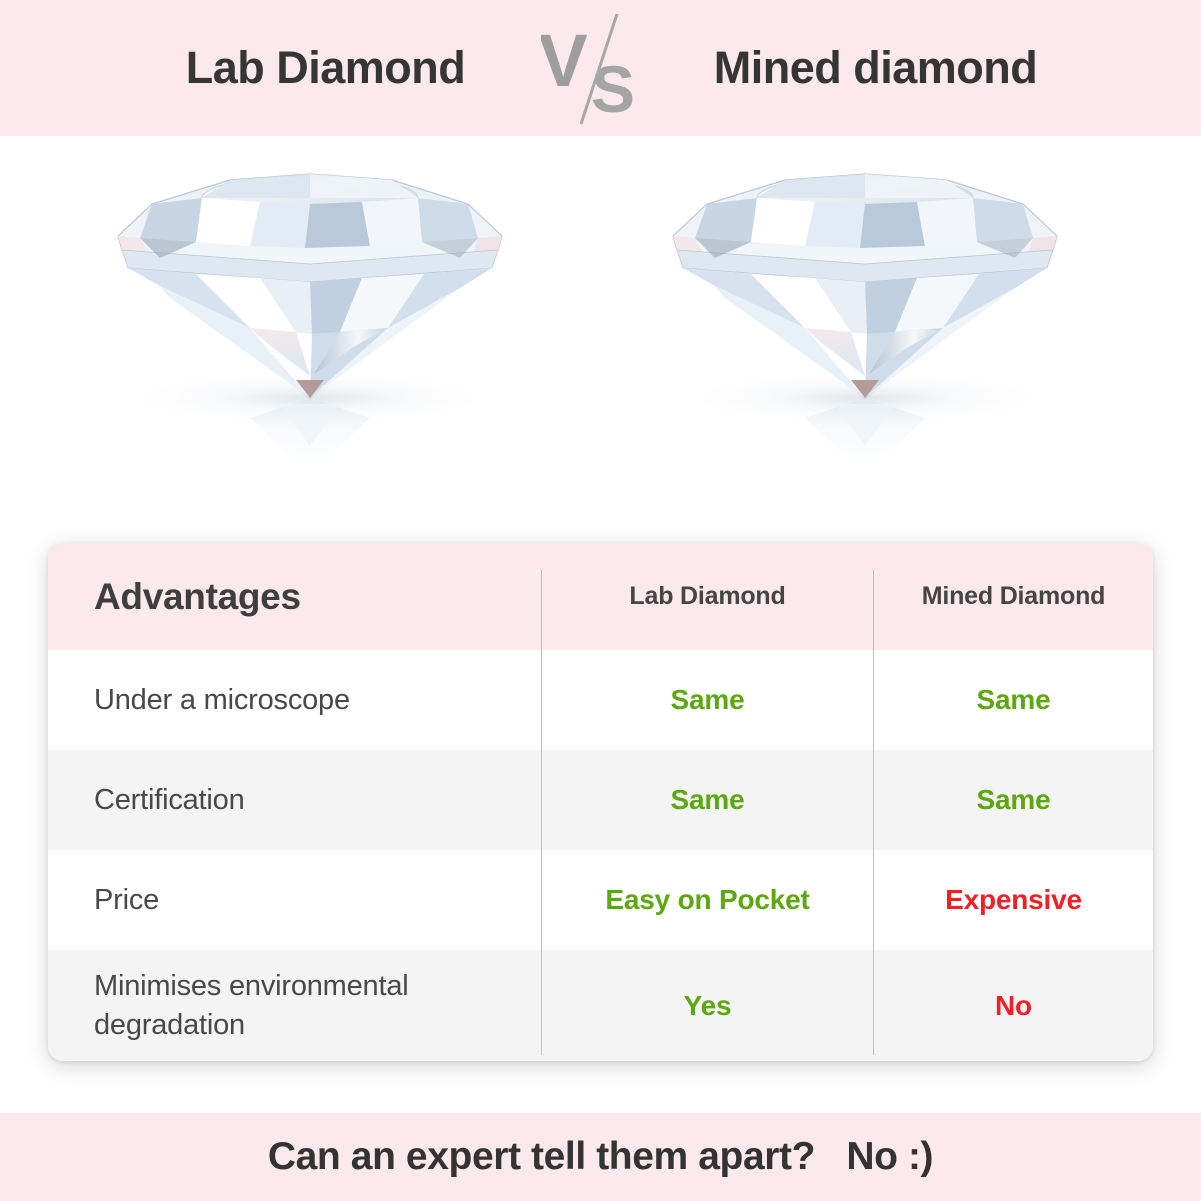  I want to click on svg-text: V, so click(564, 60).